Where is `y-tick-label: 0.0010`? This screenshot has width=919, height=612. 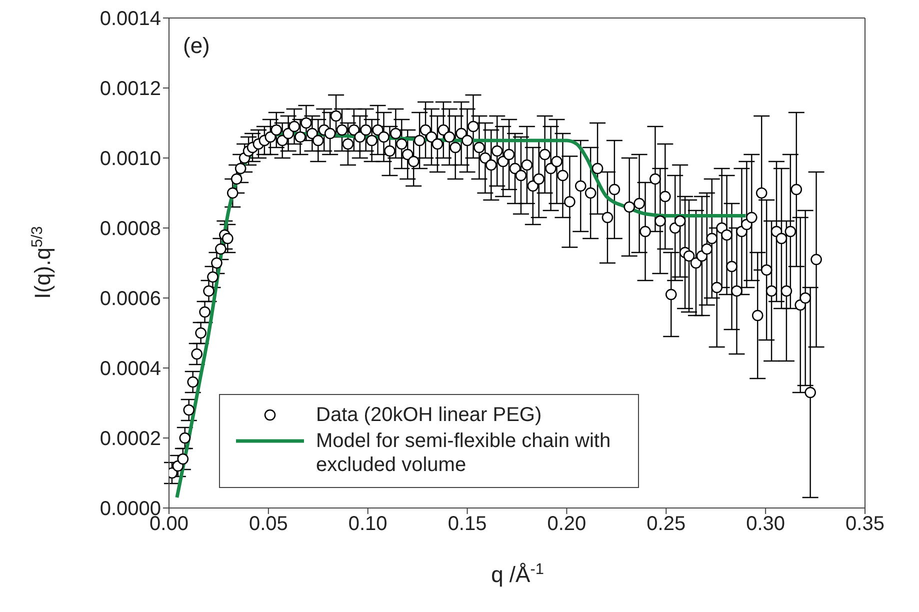
y-tick-label: 0.0010 is located at coordinates (130, 159).